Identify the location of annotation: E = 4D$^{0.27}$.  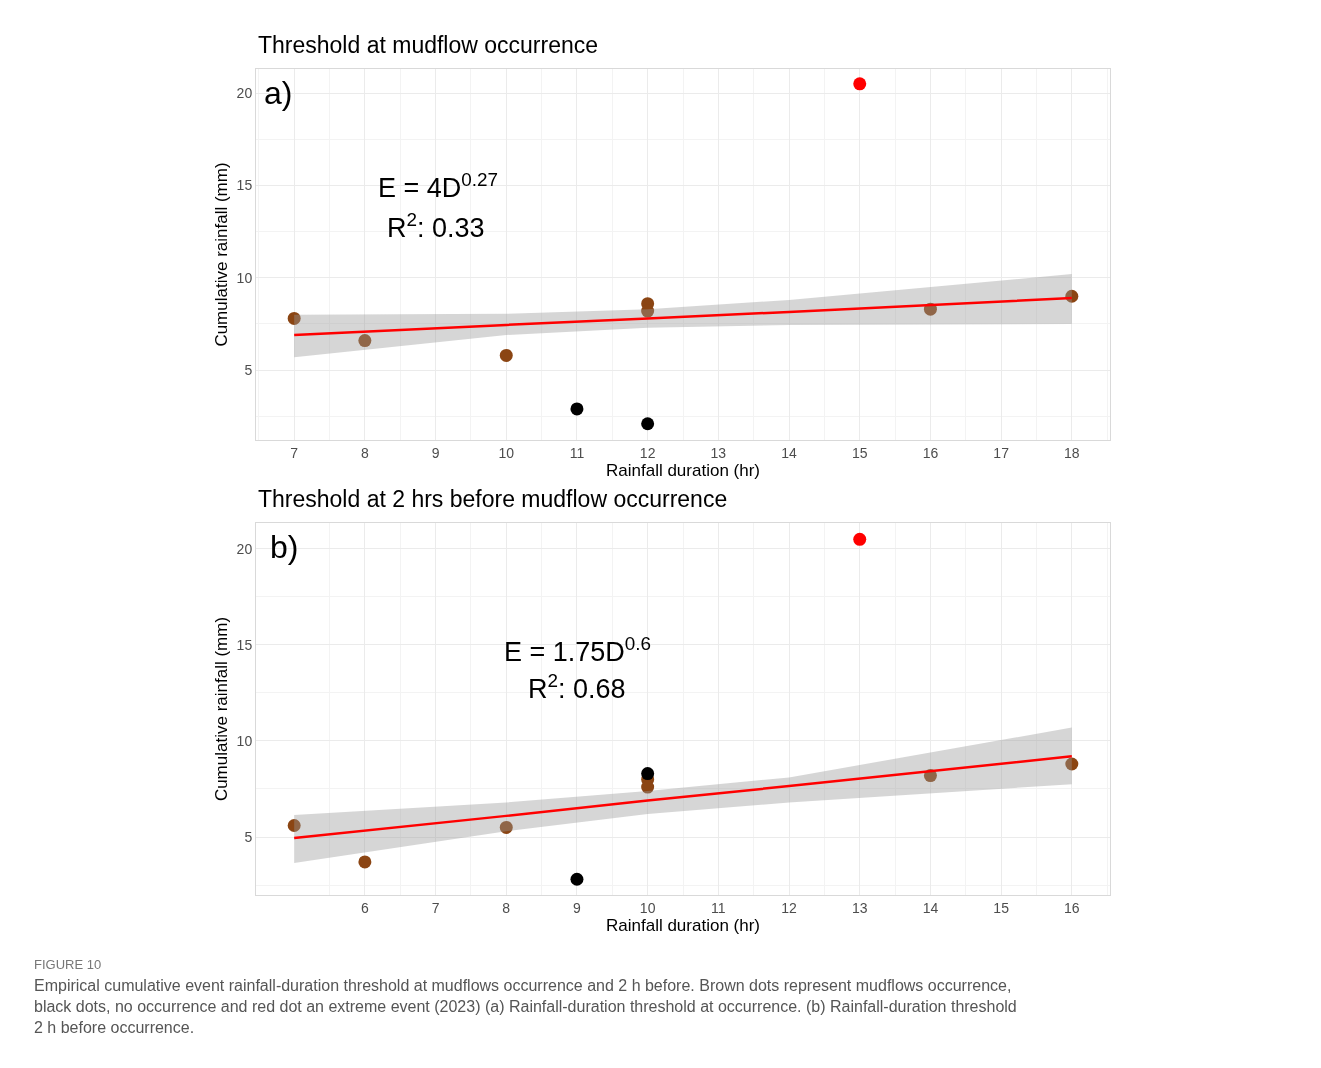
(438, 186).